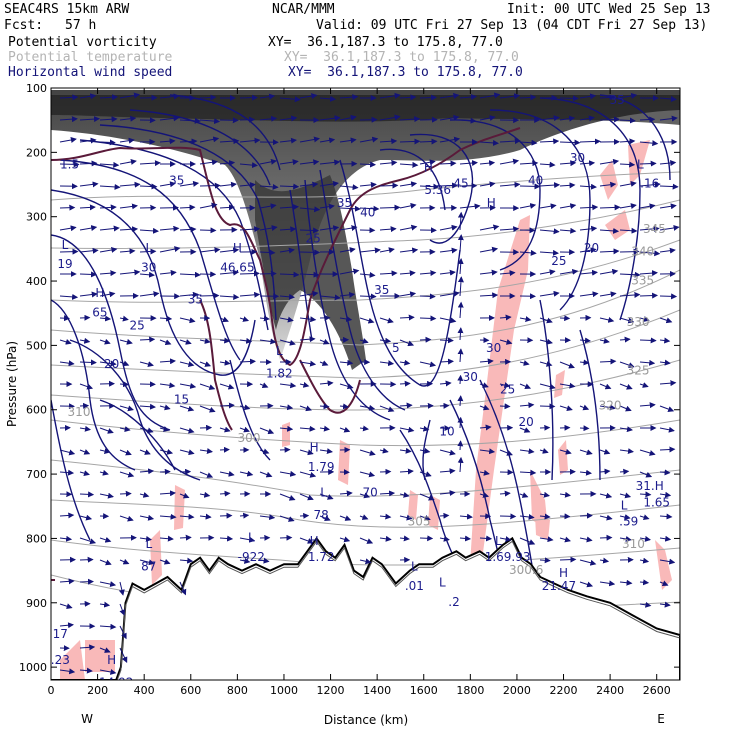 This screenshot has width=740, height=740. Describe the element at coordinates (624, 506) in the screenshot. I see `contour-label: L` at that location.